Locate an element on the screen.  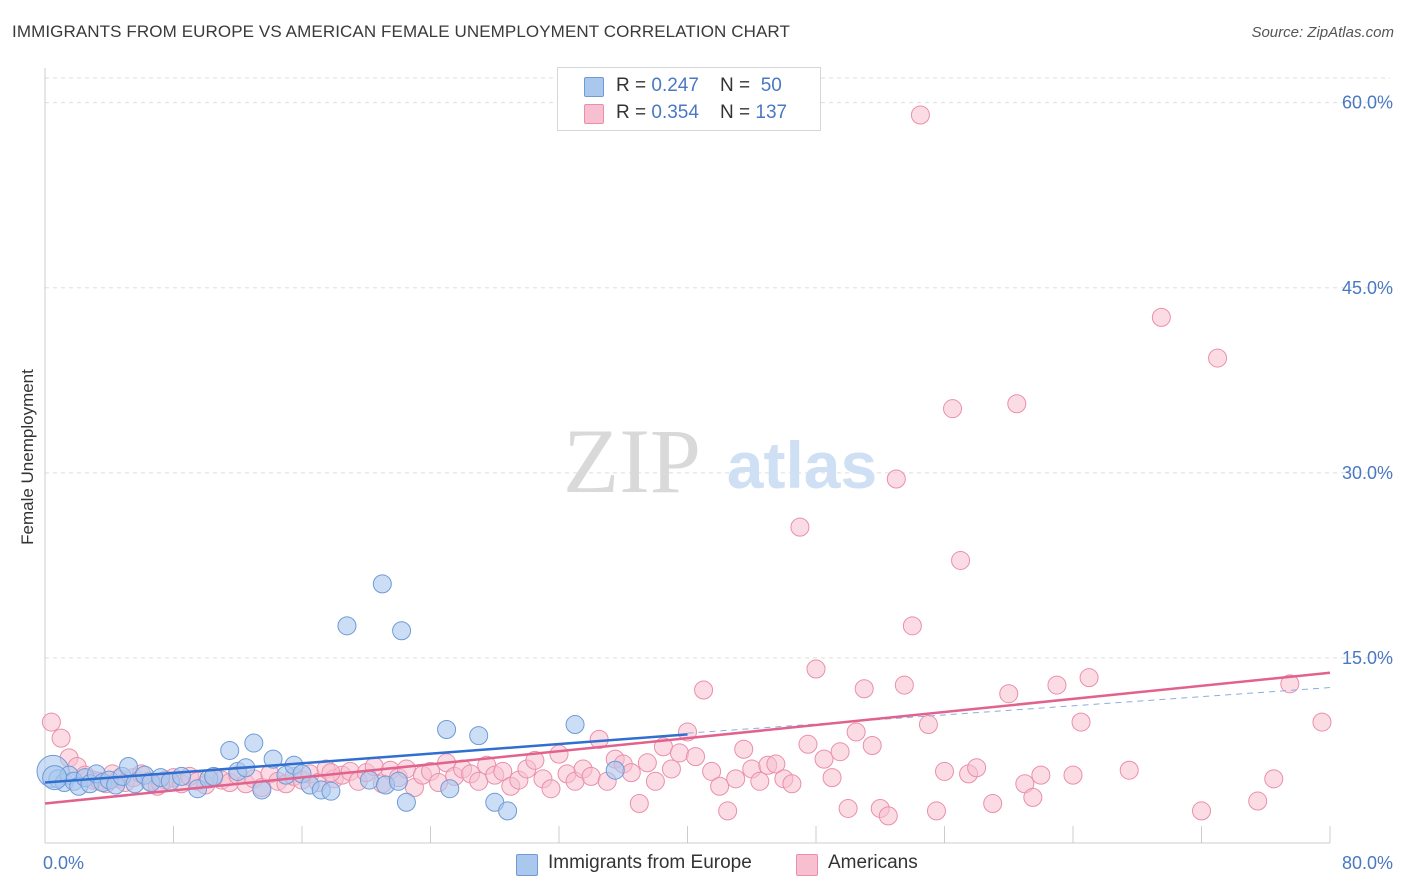
x-tick-label: 0.0% is located at coordinates (63, 863).